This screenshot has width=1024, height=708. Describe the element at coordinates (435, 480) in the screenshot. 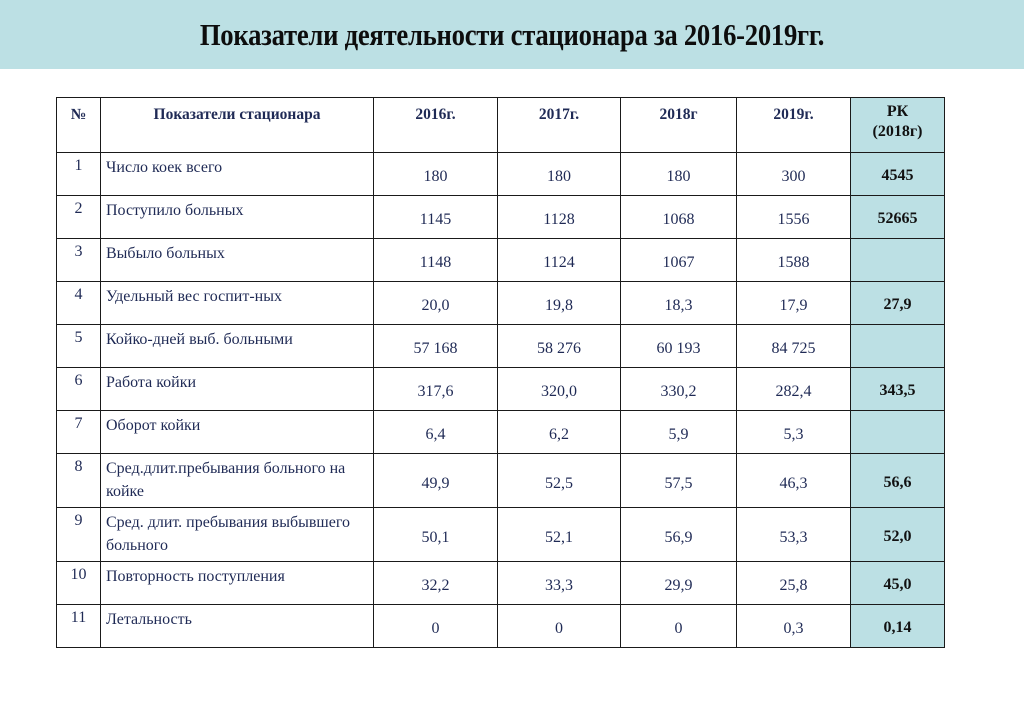

I see `value-2016: 49,9` at that location.